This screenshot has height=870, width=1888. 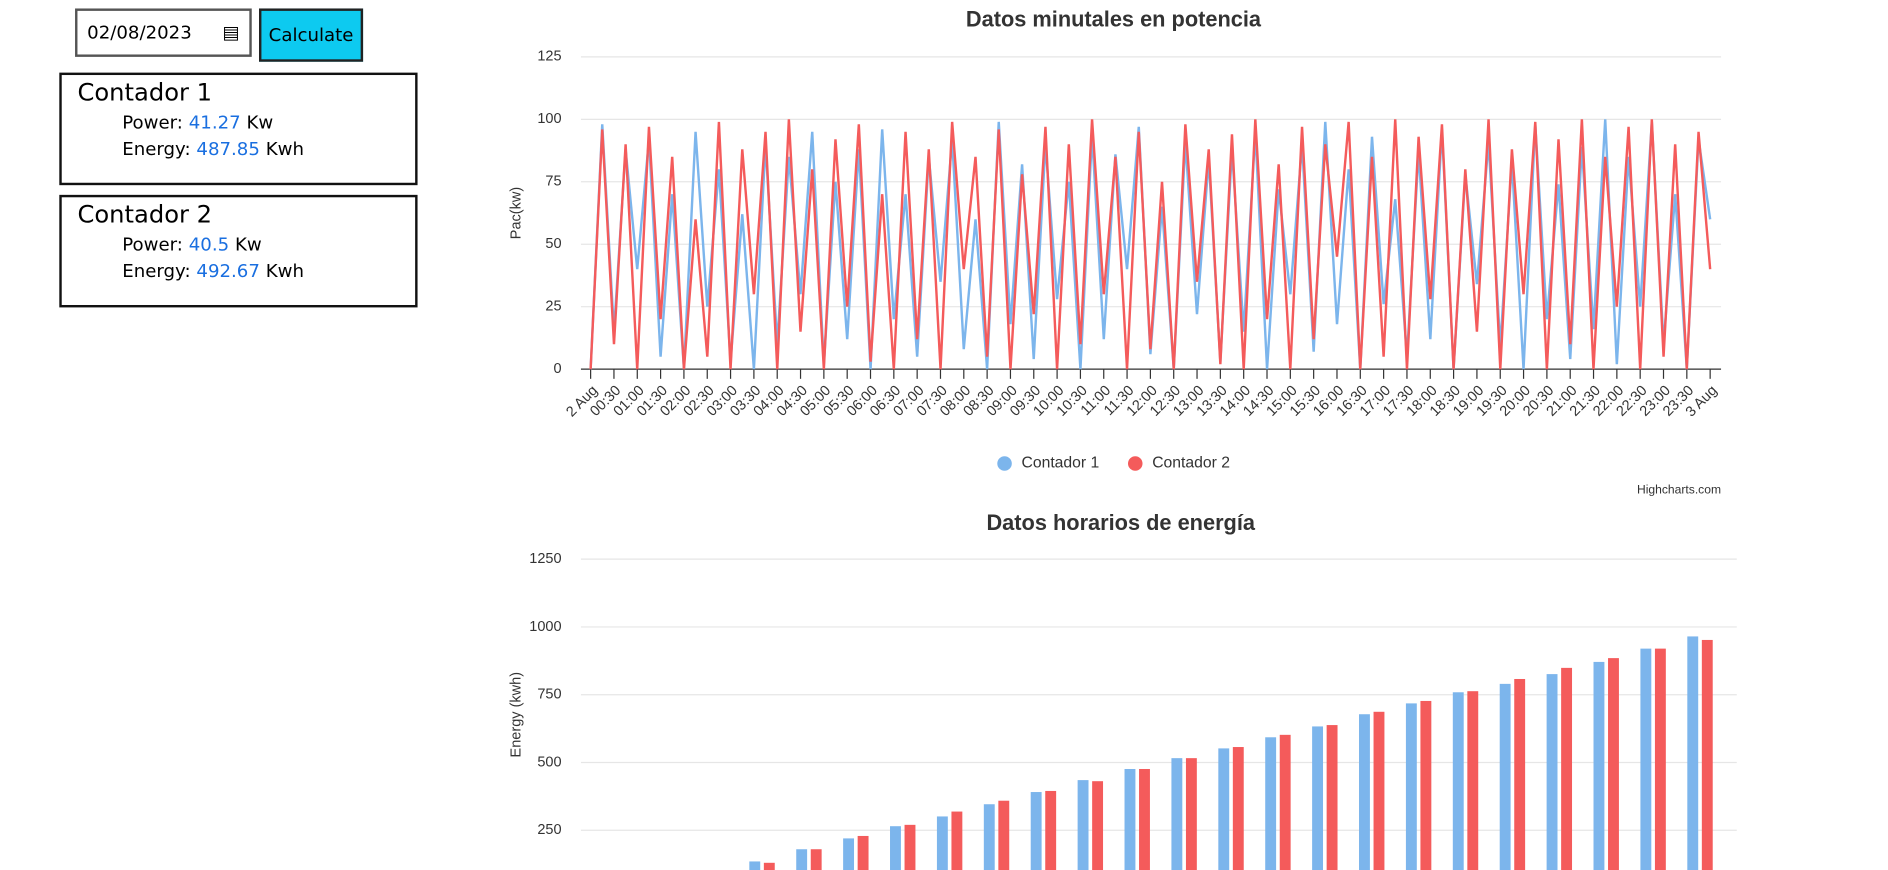 I want to click on y-axis-title: Pac(kw), so click(x=517, y=213).